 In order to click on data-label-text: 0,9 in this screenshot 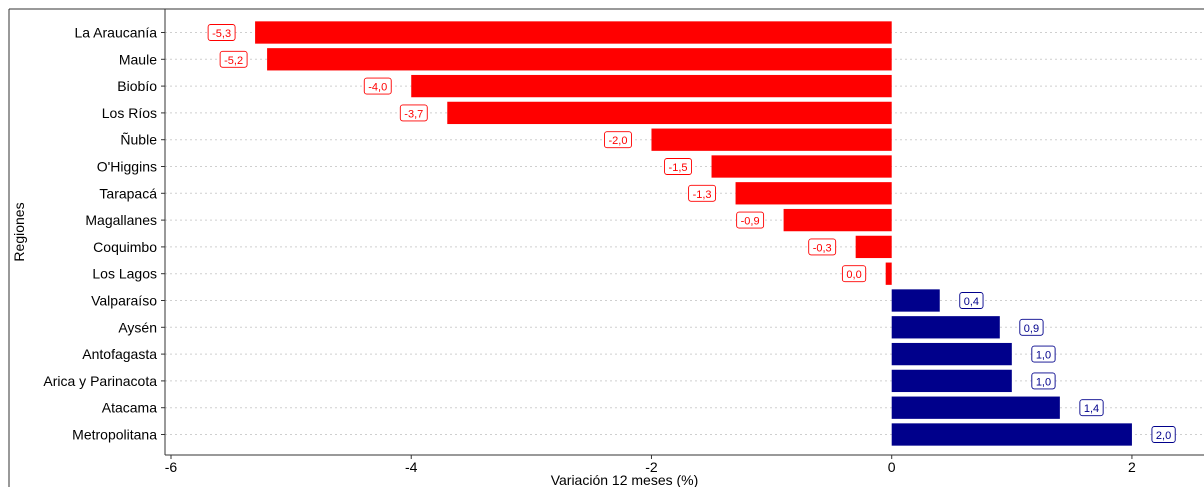, I will do `click(1031, 329)`.